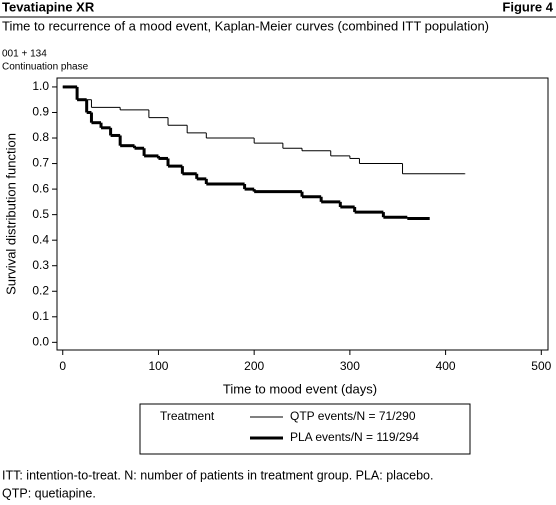 This screenshot has width=556, height=505. I want to click on legend-title: Treatment, so click(187, 416).